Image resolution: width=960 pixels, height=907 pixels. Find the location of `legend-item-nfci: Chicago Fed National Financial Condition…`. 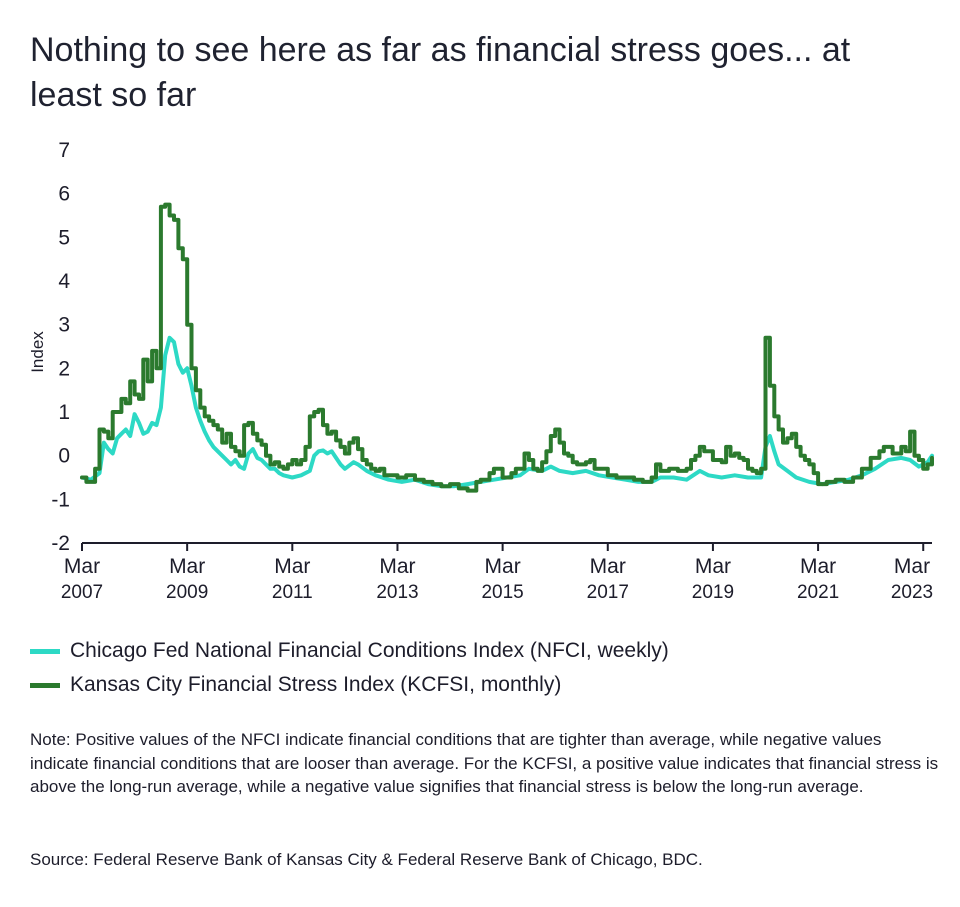

legend-item-nfci: Chicago Fed National Financial Condition… is located at coordinates (349, 651).